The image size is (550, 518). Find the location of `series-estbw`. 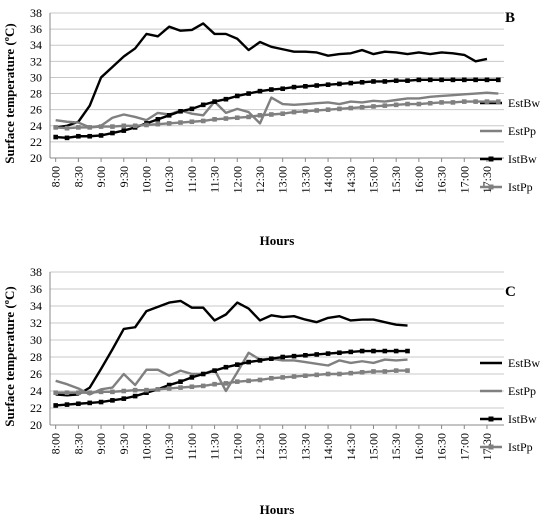

series-estbw is located at coordinates (231, 348).